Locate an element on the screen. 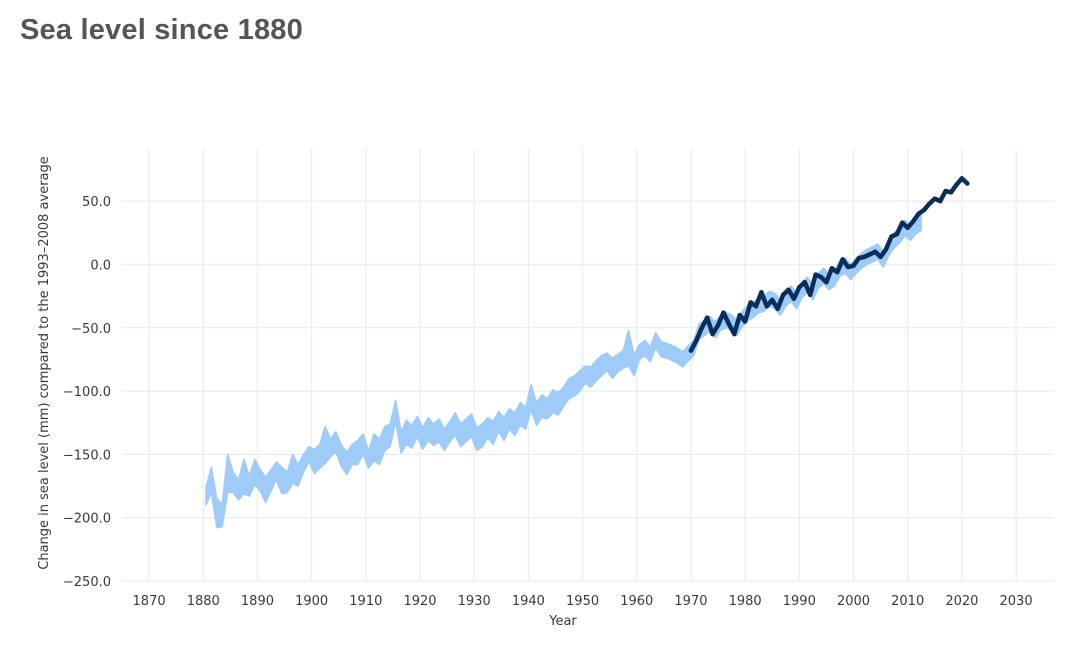 The image size is (1080, 658). y-tick-label: 50.0 is located at coordinates (96, 202).